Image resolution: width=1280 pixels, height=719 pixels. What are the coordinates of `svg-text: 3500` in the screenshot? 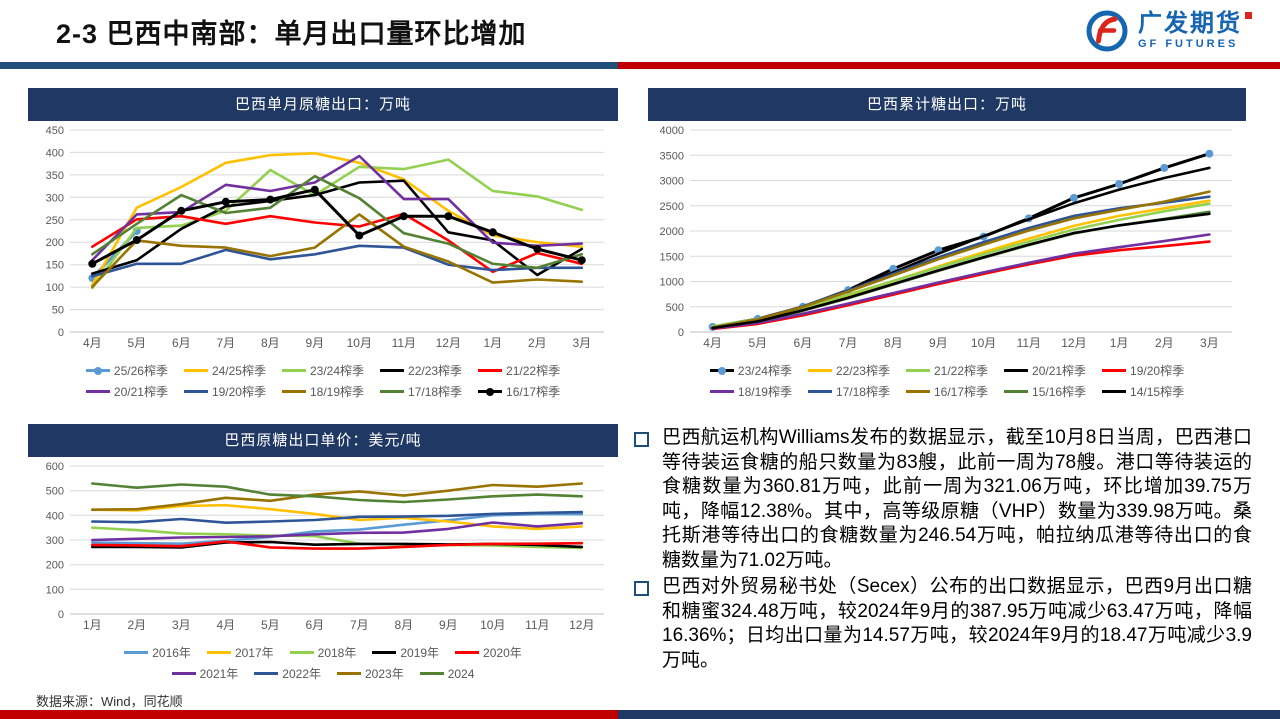 It's located at (672, 156).